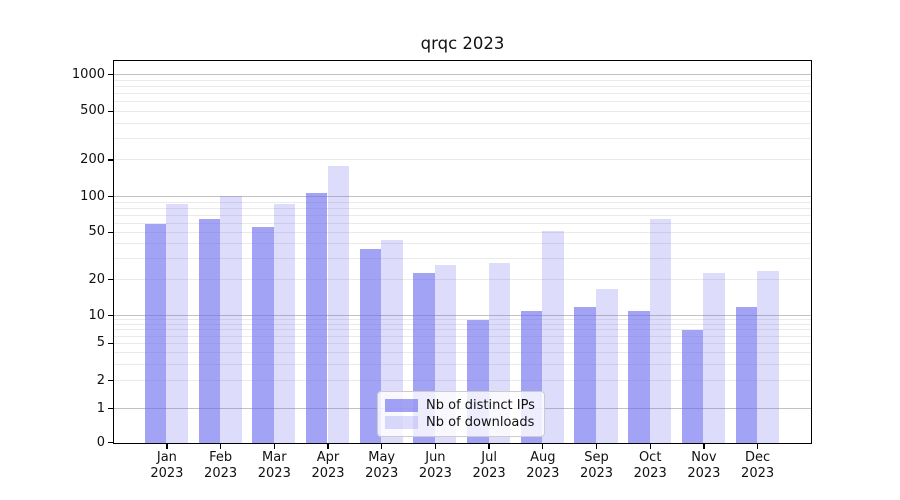 The width and height of the screenshot is (900, 500). I want to click on legend-swatch-downloads, so click(401, 422).